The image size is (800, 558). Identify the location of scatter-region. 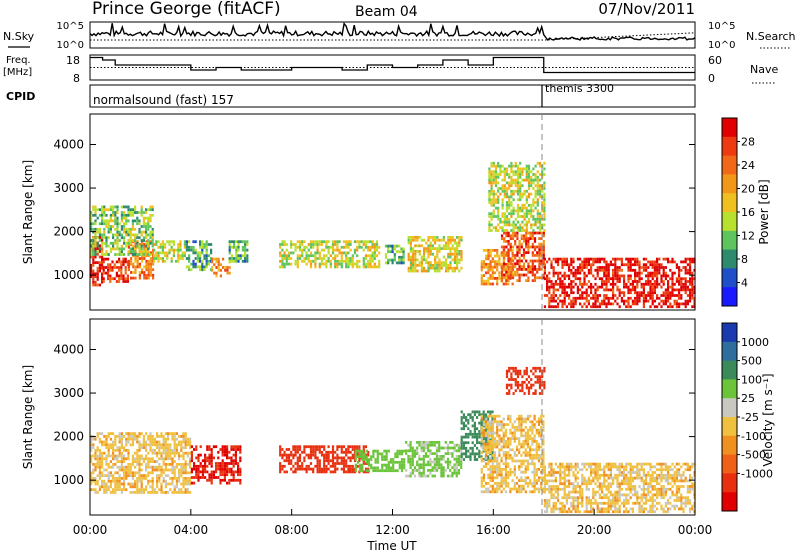
(116, 270).